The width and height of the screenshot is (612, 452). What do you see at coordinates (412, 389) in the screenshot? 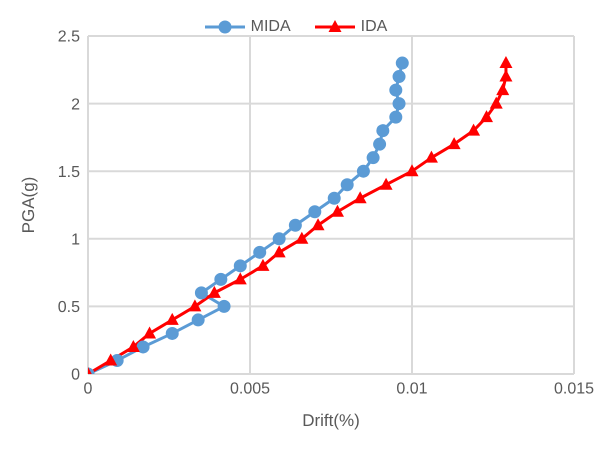
I see `x-tick-label: 0.01` at bounding box center [412, 389].